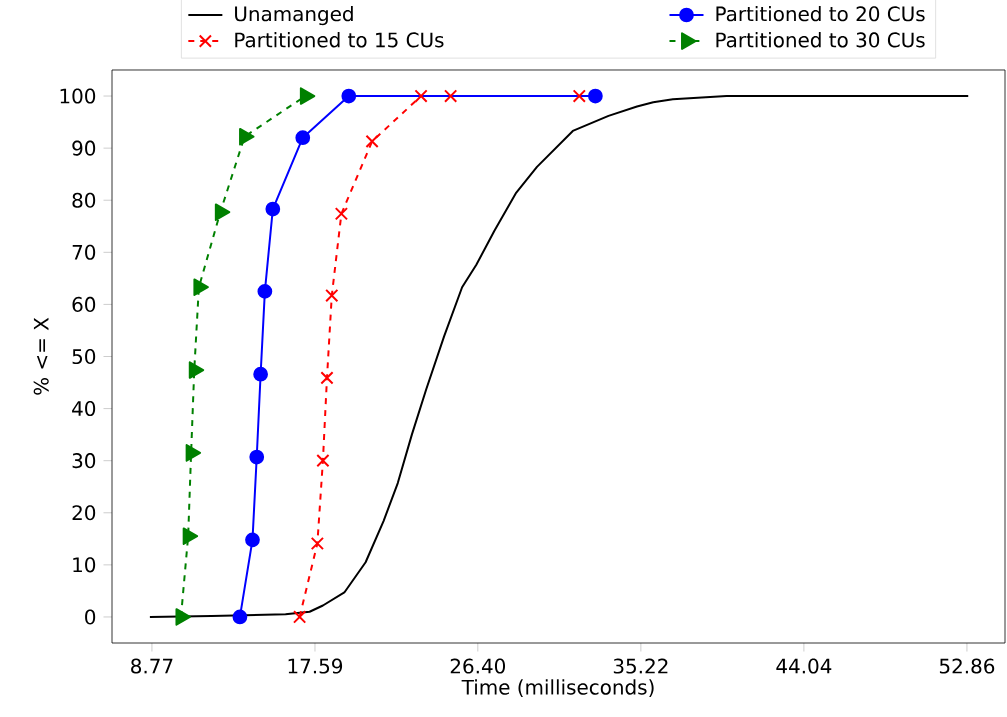 The width and height of the screenshot is (1007, 717). What do you see at coordinates (84, 200) in the screenshot?
I see `y-tick-label: 80` at bounding box center [84, 200].